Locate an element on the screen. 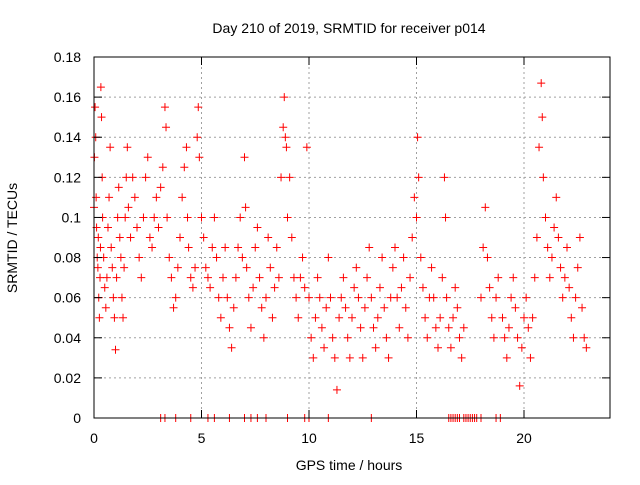 This screenshot has height=485, width=640. y-tick-label: 0.08 is located at coordinates (67, 258).